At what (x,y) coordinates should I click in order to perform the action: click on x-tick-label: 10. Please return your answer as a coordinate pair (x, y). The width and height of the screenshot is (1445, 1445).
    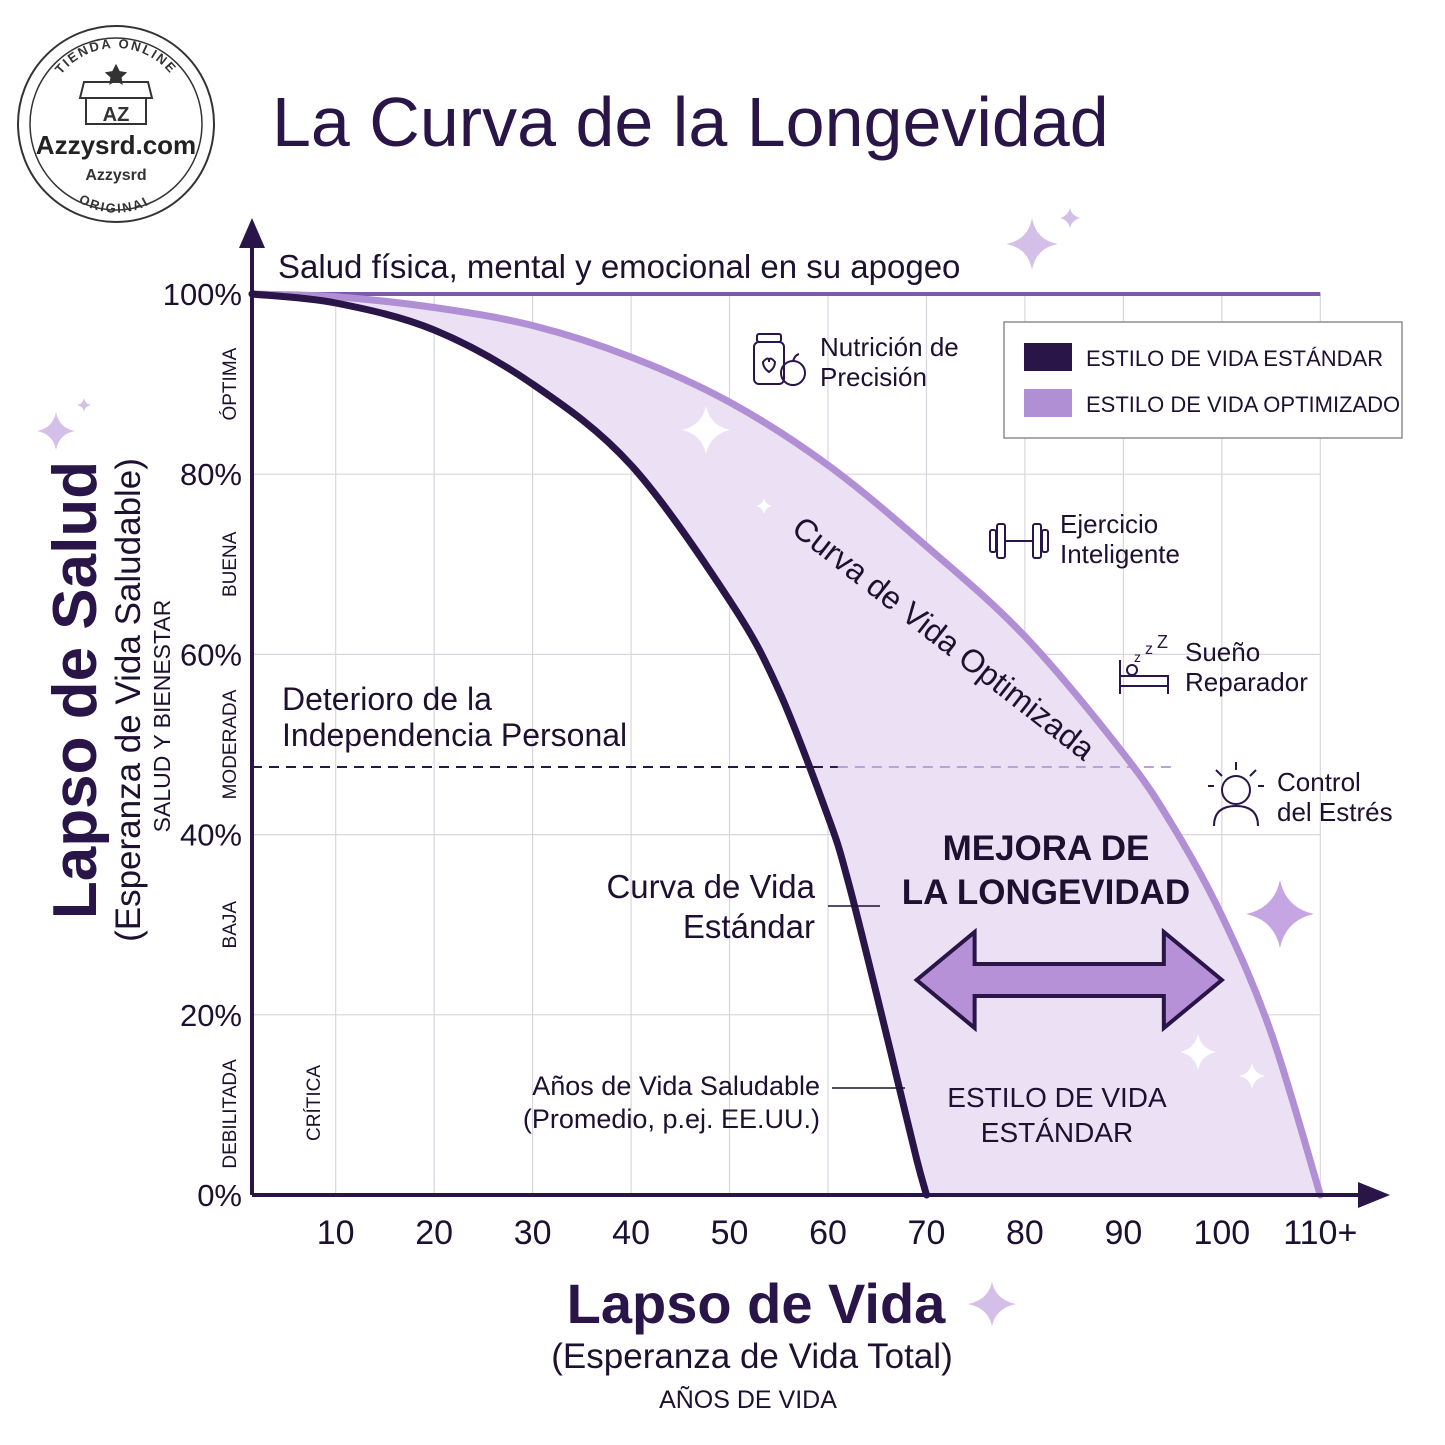
    Looking at the image, I should click on (336, 1233).